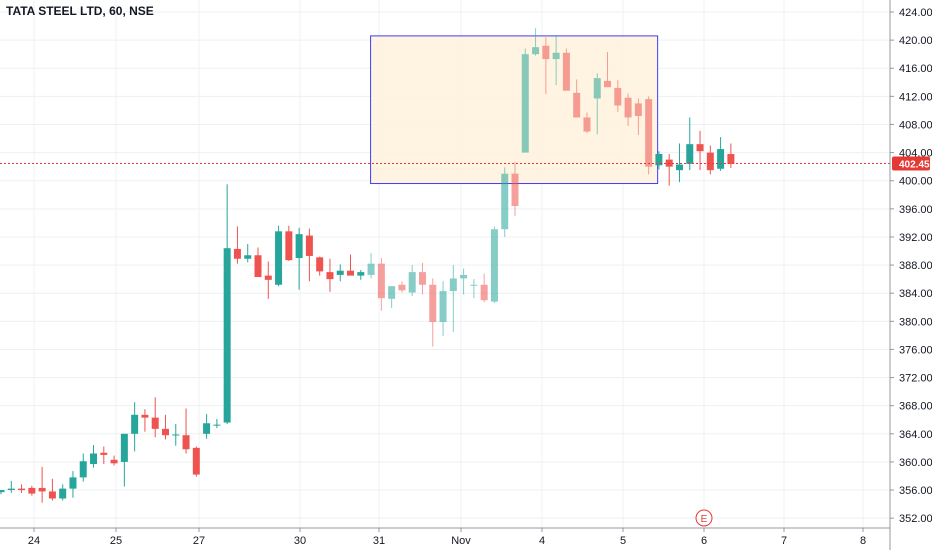 The width and height of the screenshot is (932, 550). Describe the element at coordinates (514, 110) in the screenshot. I see `highlight-rectangle` at that location.